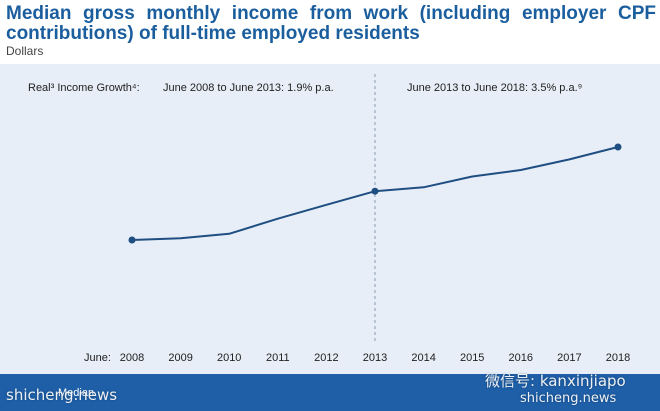 The width and height of the screenshot is (660, 411). Describe the element at coordinates (555, 381) in the screenshot. I see `watermark-right-line1: 微信号: kanxinjiapo` at that location.